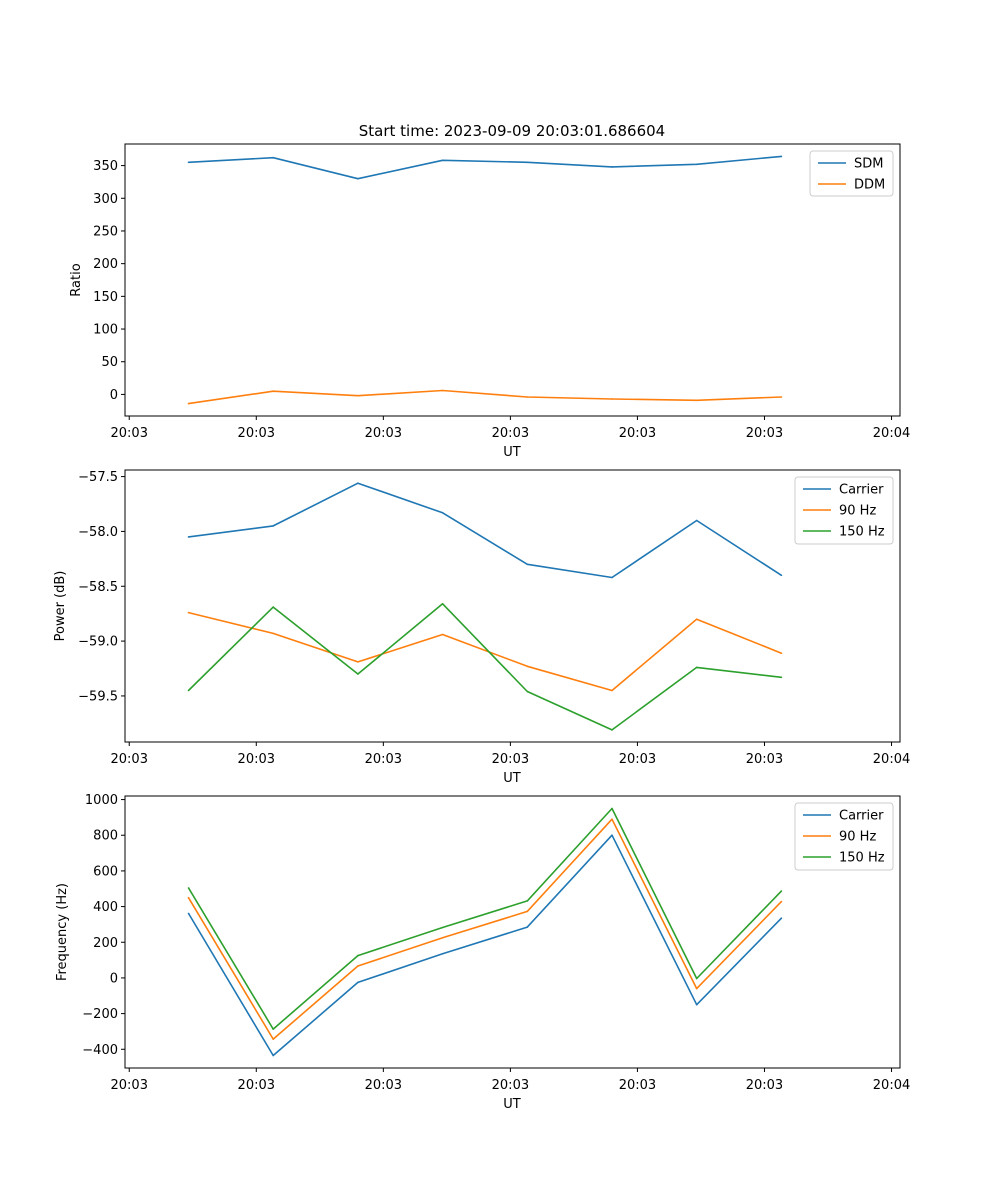 The width and height of the screenshot is (1000, 1200). What do you see at coordinates (868, 164) in the screenshot?
I see `ratio-legend-label-sdm: SDM` at bounding box center [868, 164].